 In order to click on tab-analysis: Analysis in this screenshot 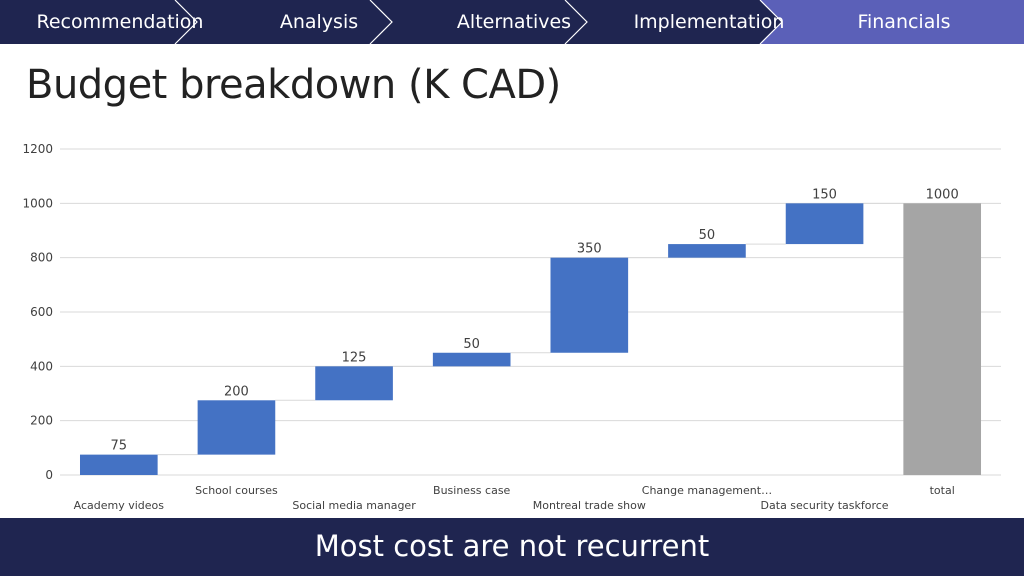, I will do `click(319, 22)`.